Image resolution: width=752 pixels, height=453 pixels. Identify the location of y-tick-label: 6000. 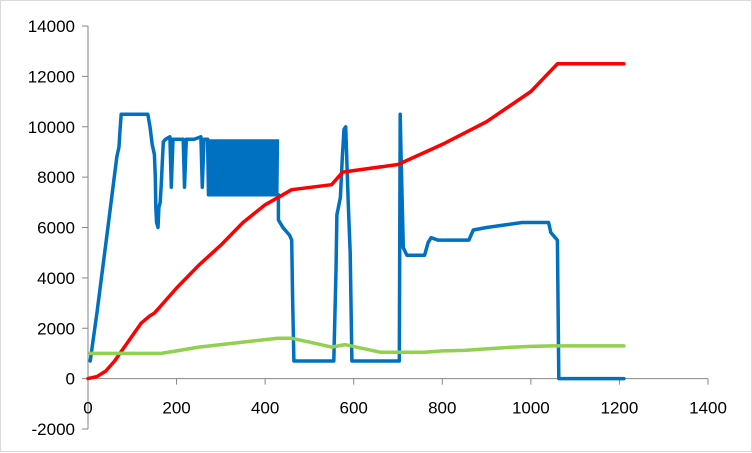
(56, 228).